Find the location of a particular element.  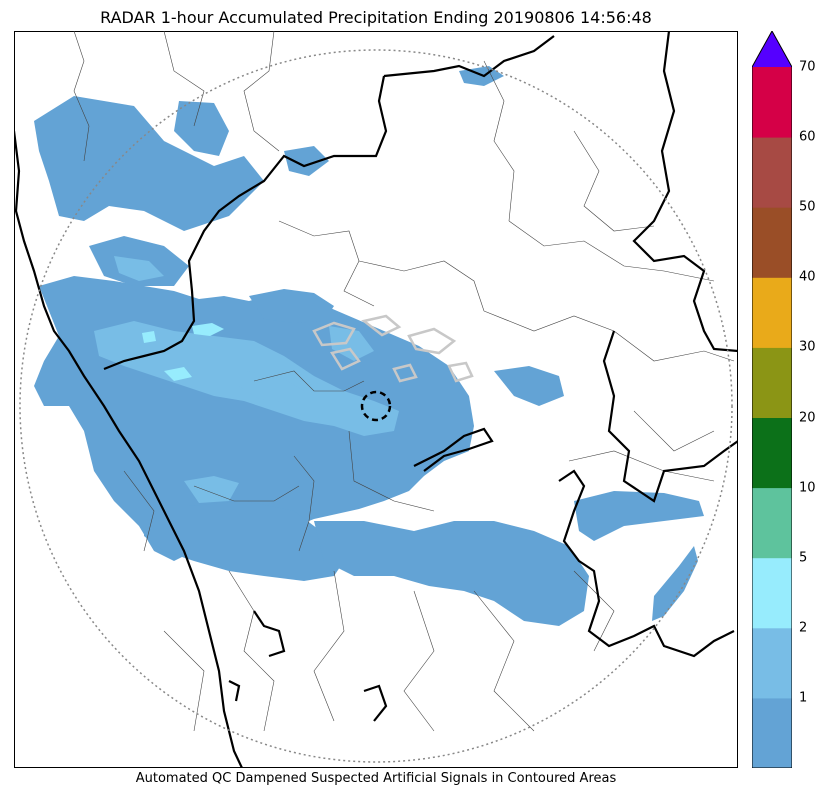

precip-heavy-area is located at coordinates (183, 352).